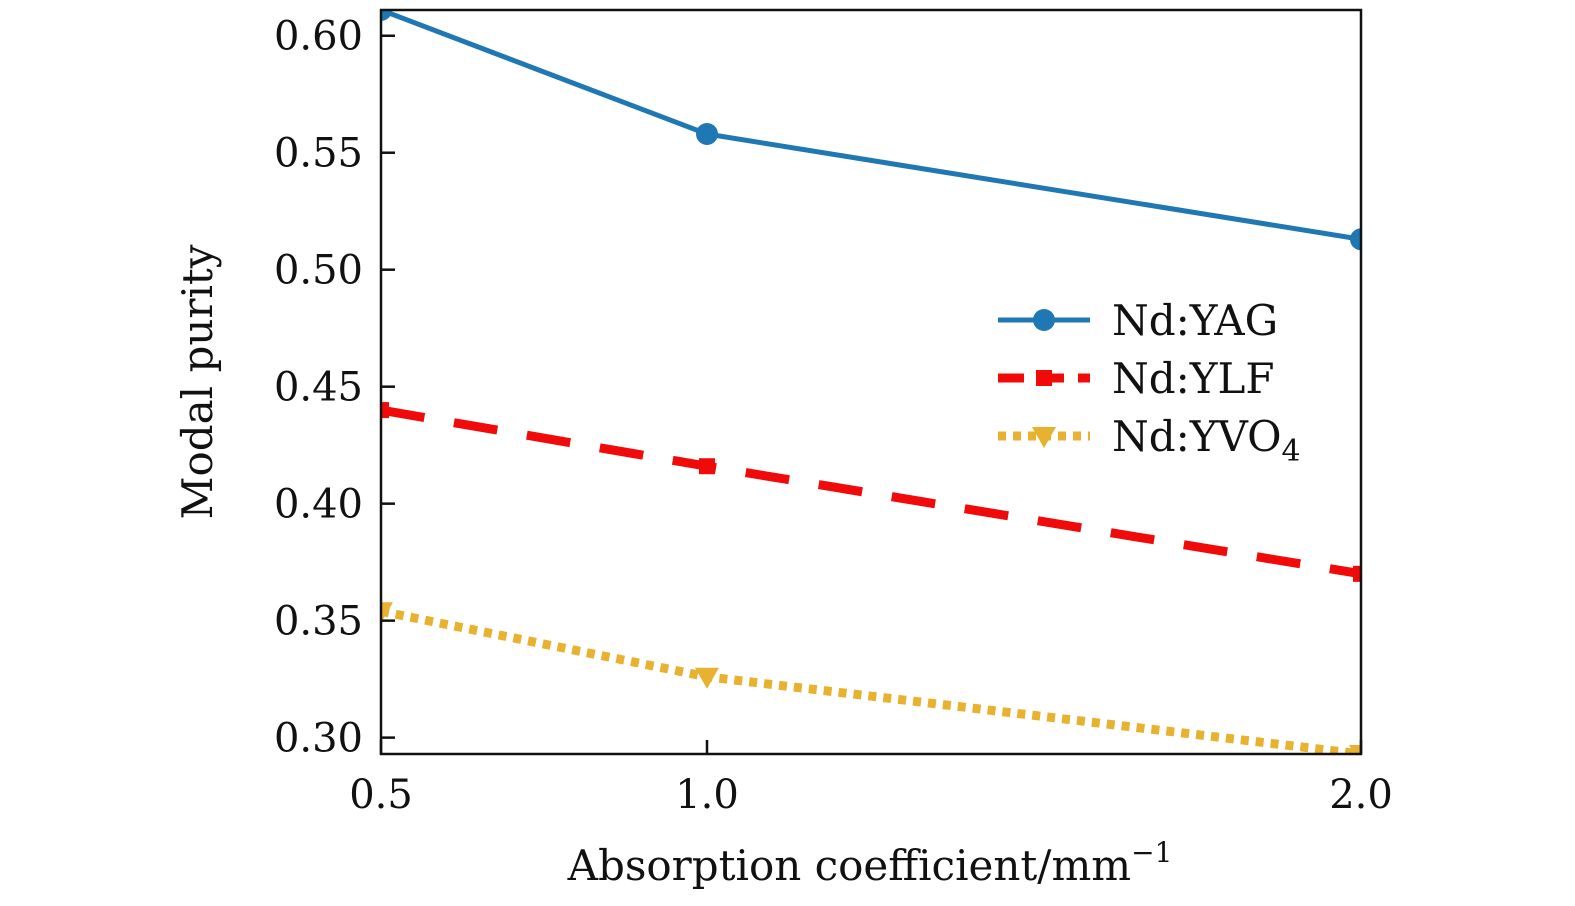 This screenshot has height=906, width=1575. Describe the element at coordinates (318, 505) in the screenshot. I see `y-tick-label: 0.40` at that location.